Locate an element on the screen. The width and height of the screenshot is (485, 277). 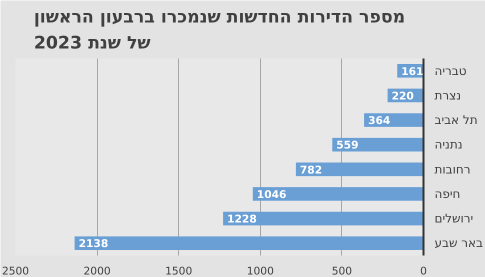
x-tick-label: 2000 is located at coordinates (97, 270).